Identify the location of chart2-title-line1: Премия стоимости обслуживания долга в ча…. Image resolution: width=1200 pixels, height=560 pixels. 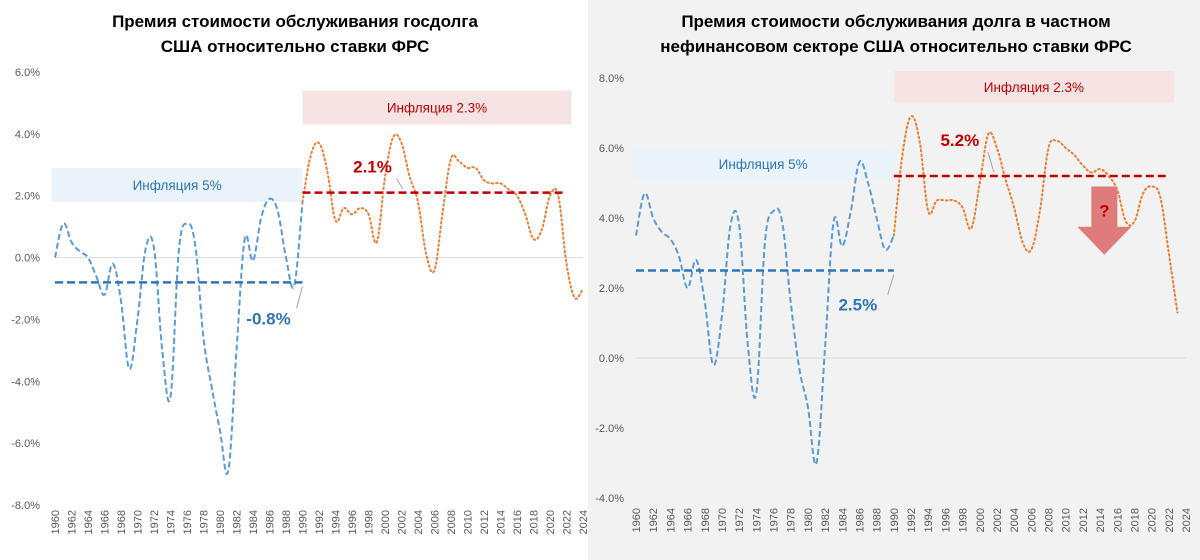
(895, 21).